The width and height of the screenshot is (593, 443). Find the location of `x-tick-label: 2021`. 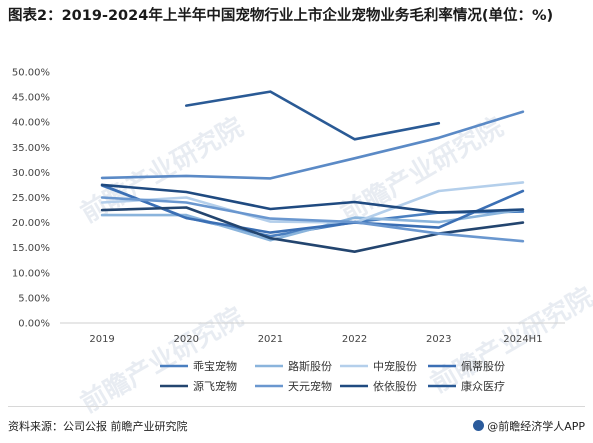

x-tick-label: 2021 is located at coordinates (270, 339).